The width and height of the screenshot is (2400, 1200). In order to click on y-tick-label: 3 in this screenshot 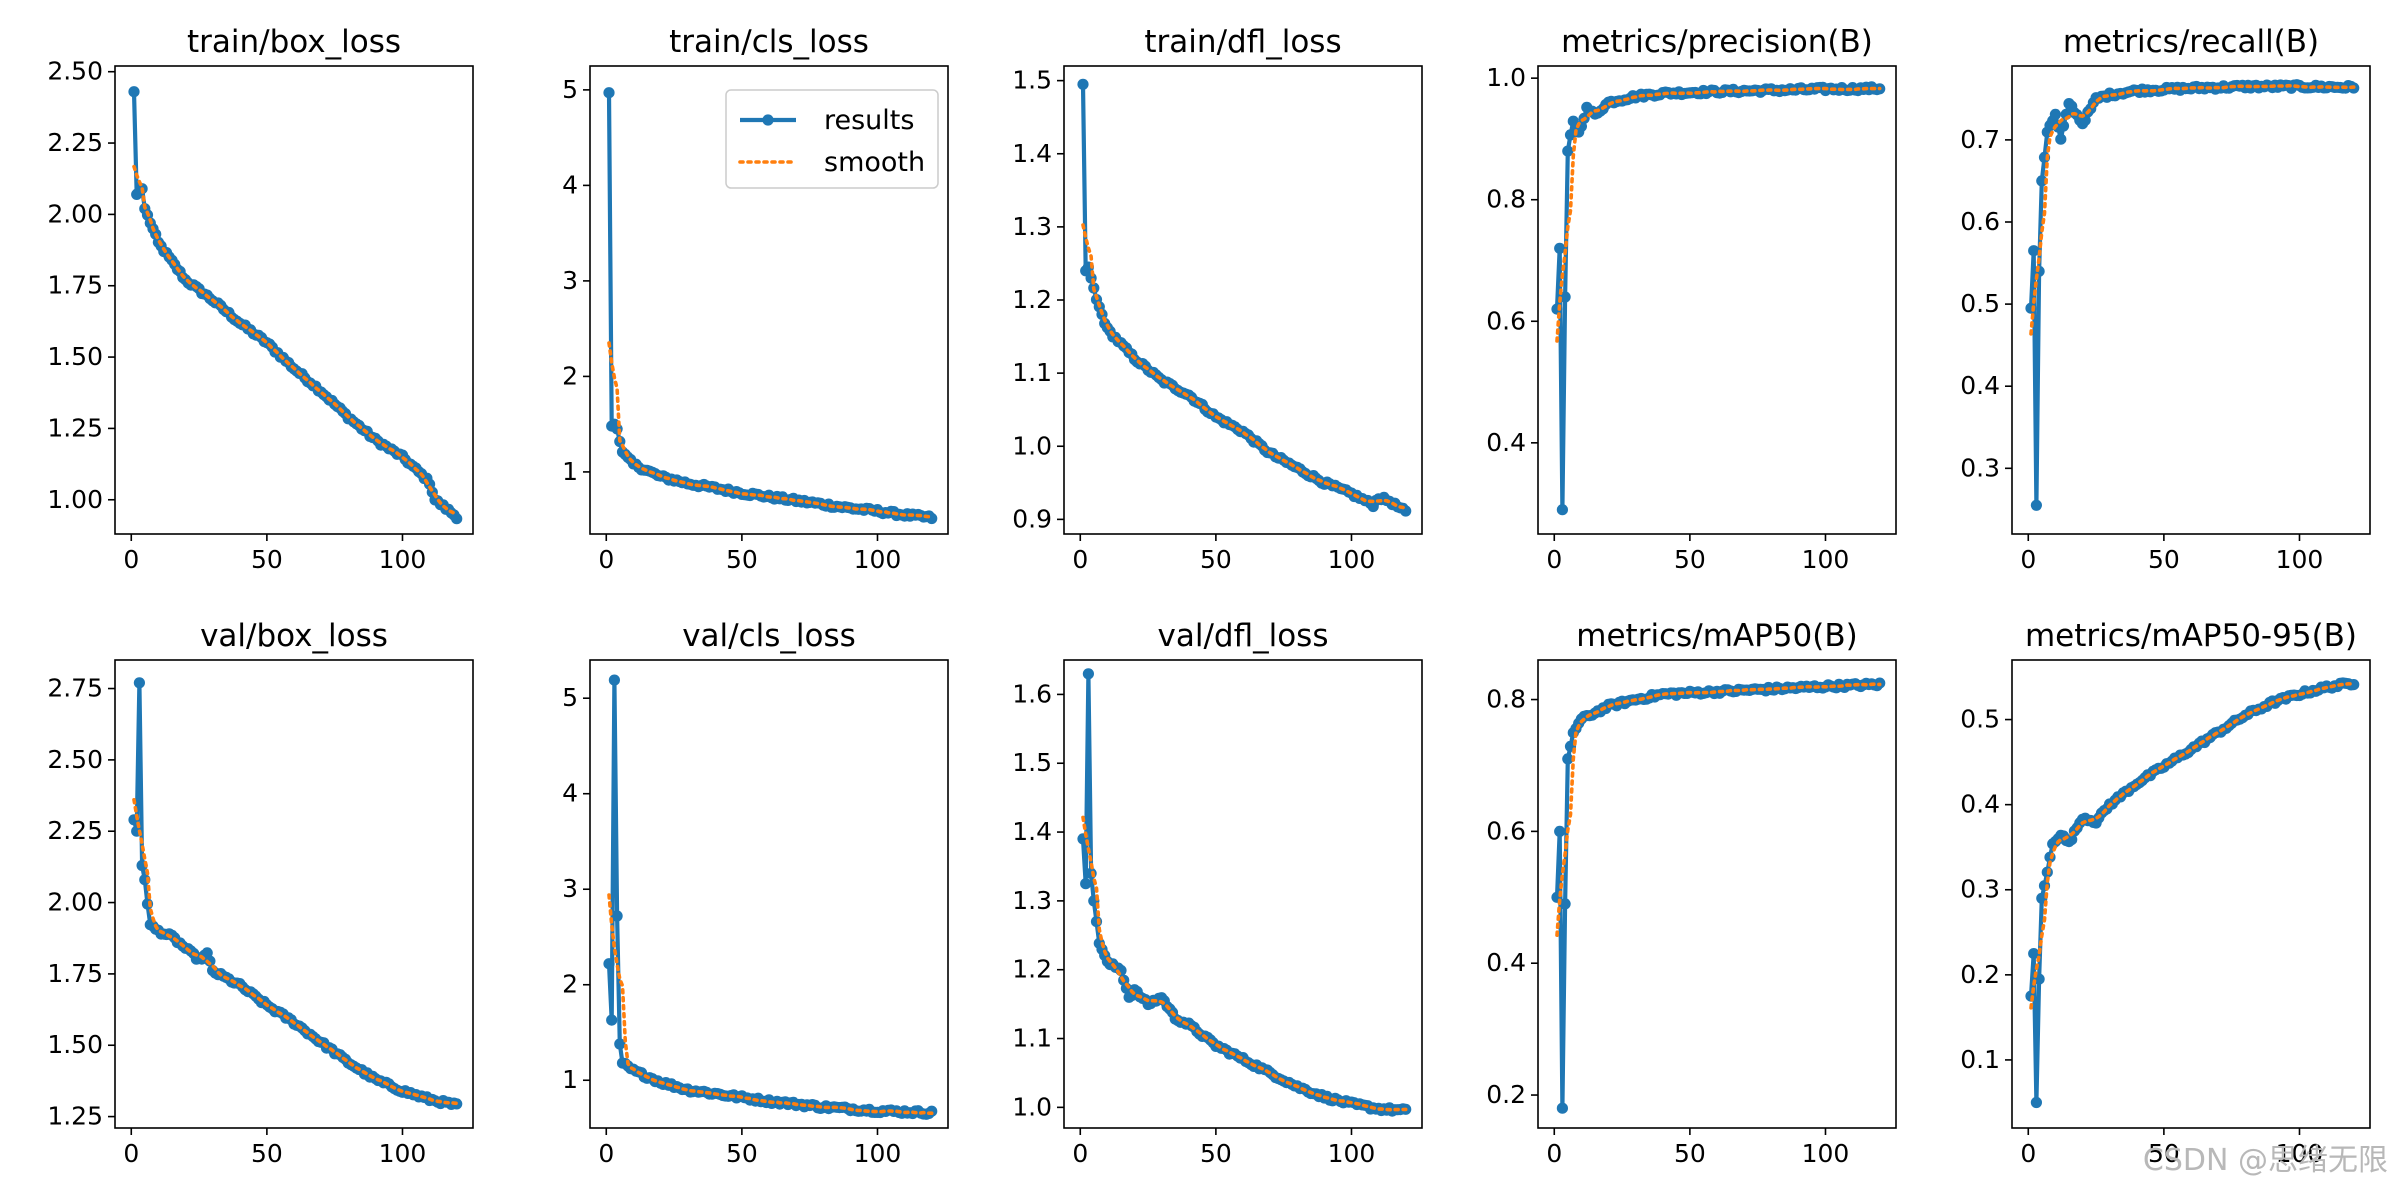, I will do `click(570, 888)`.